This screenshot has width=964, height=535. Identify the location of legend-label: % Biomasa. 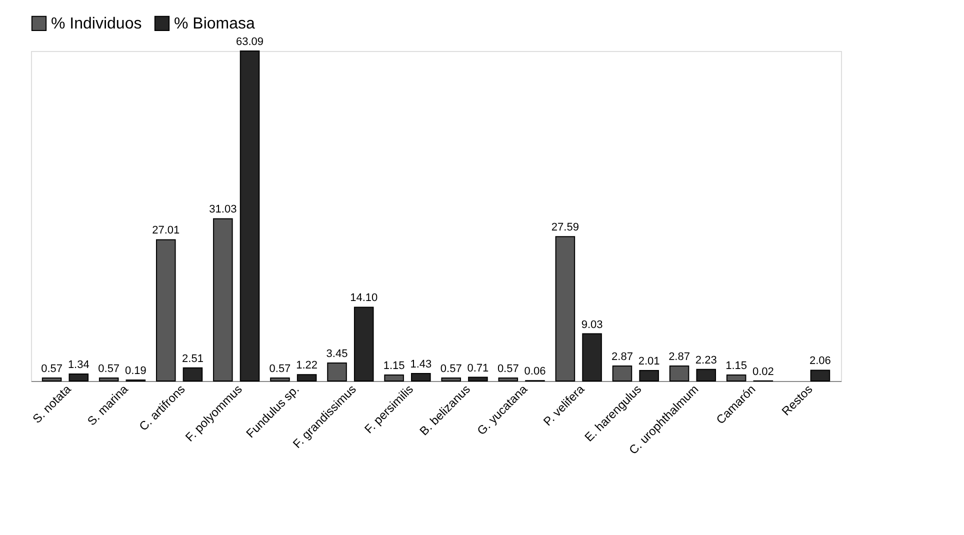
(215, 23).